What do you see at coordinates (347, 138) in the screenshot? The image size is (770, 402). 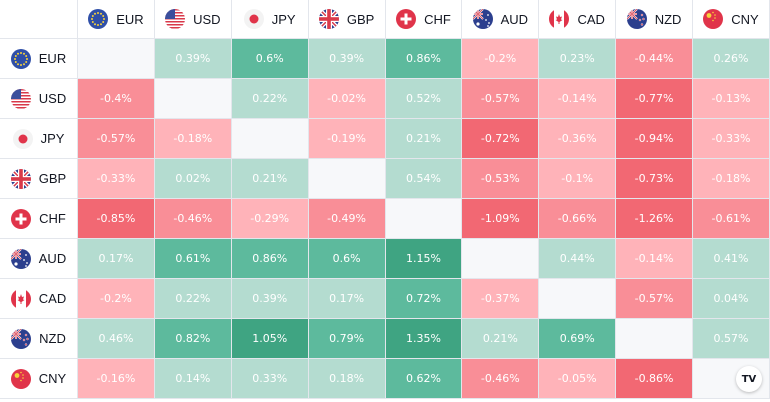 I see `heatmap-cell: -0.19%` at bounding box center [347, 138].